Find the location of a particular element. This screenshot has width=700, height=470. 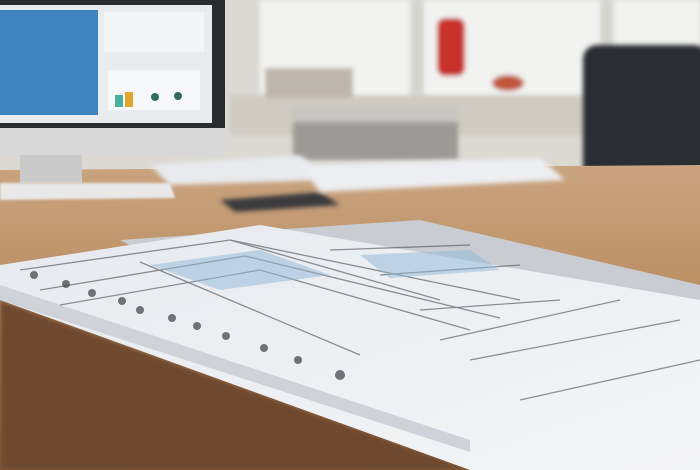

vase is located at coordinates (451, 47).